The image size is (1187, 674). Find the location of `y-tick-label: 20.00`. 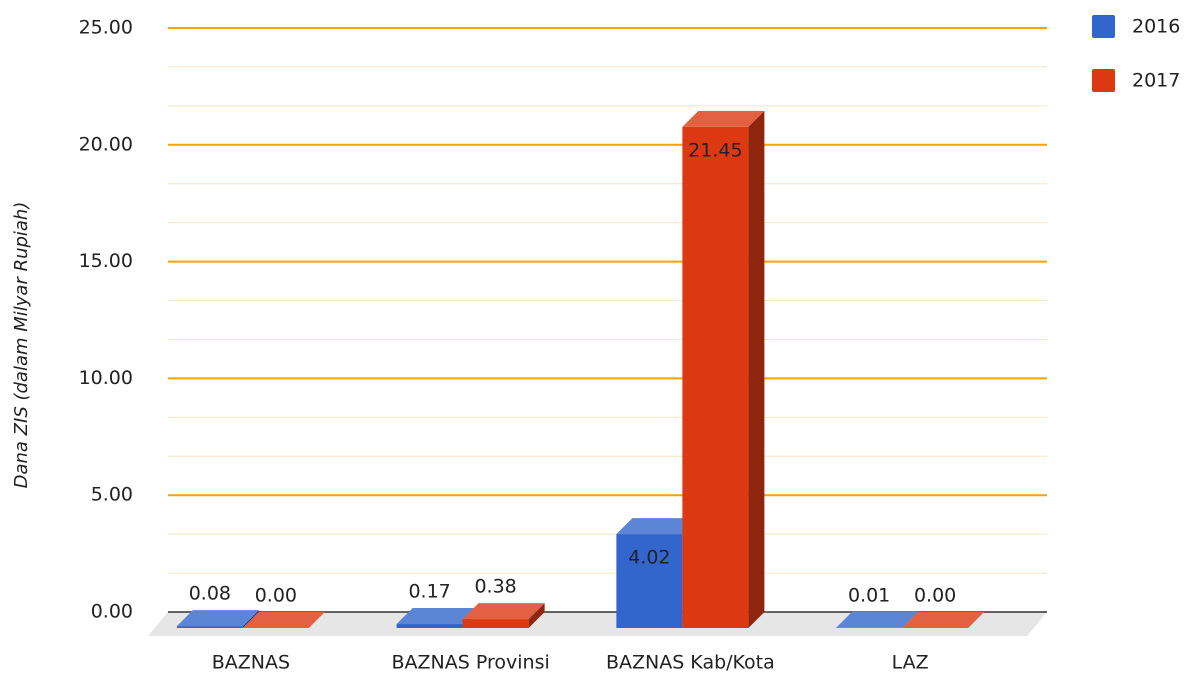

y-tick-label: 20.00 is located at coordinates (106, 144).